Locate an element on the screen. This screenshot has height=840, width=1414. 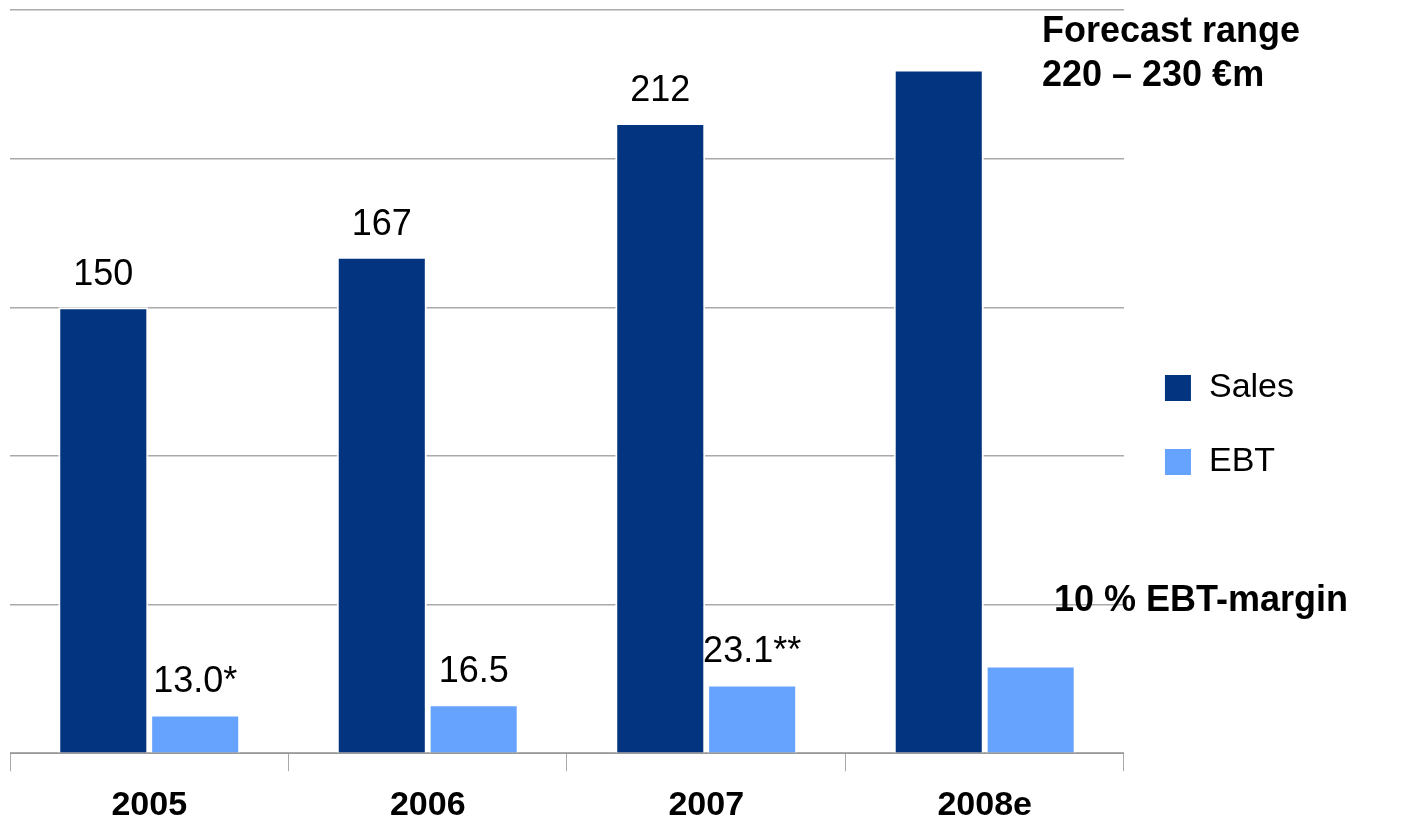
x-tick-label: 2007 is located at coordinates (706, 802).